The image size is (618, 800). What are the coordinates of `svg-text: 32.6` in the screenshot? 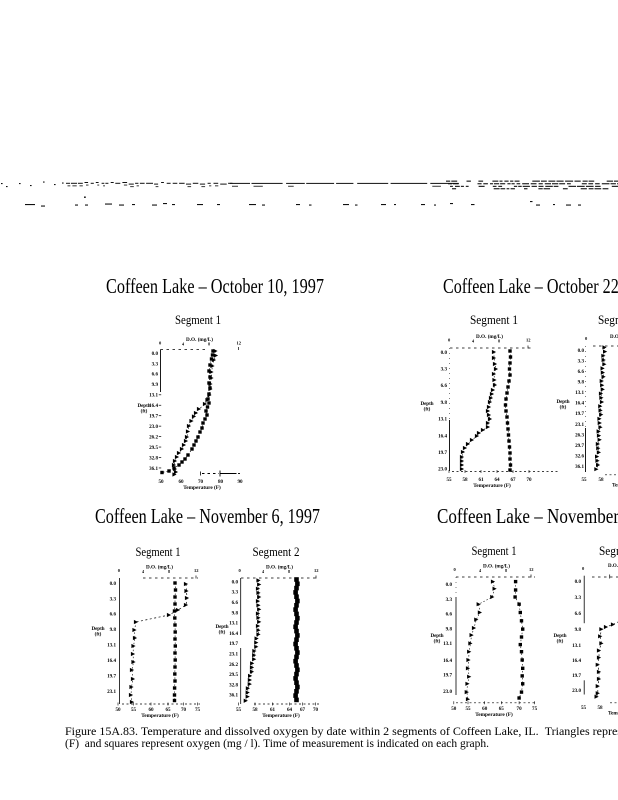 It's located at (579, 457).